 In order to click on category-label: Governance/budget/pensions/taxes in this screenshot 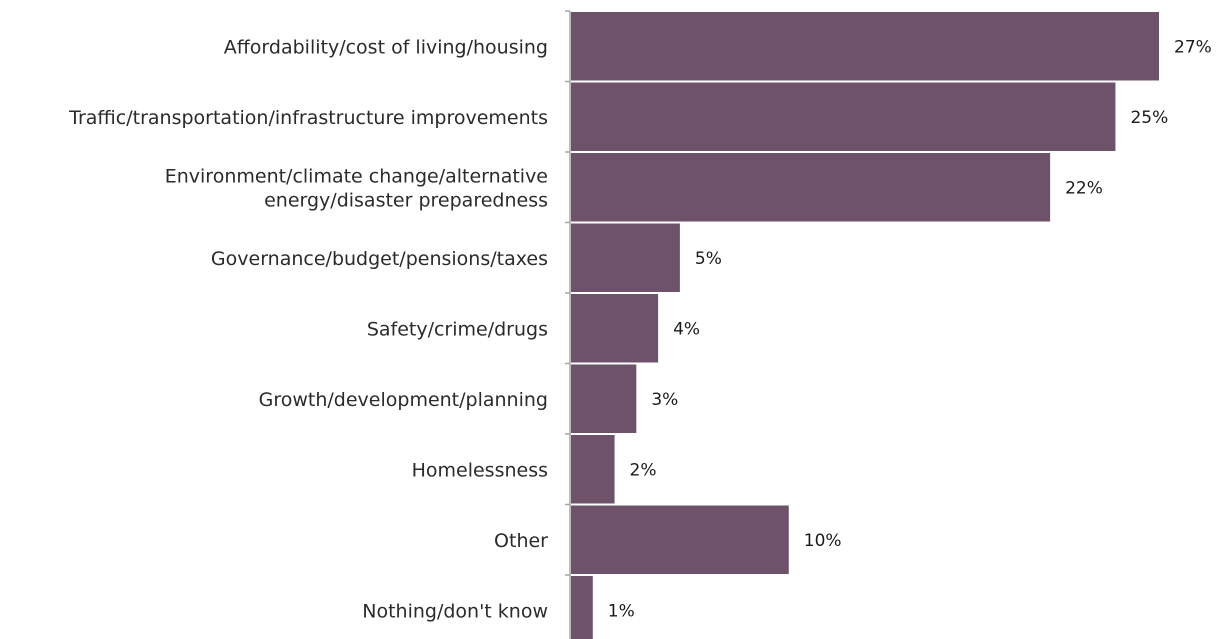, I will do `click(379, 259)`.